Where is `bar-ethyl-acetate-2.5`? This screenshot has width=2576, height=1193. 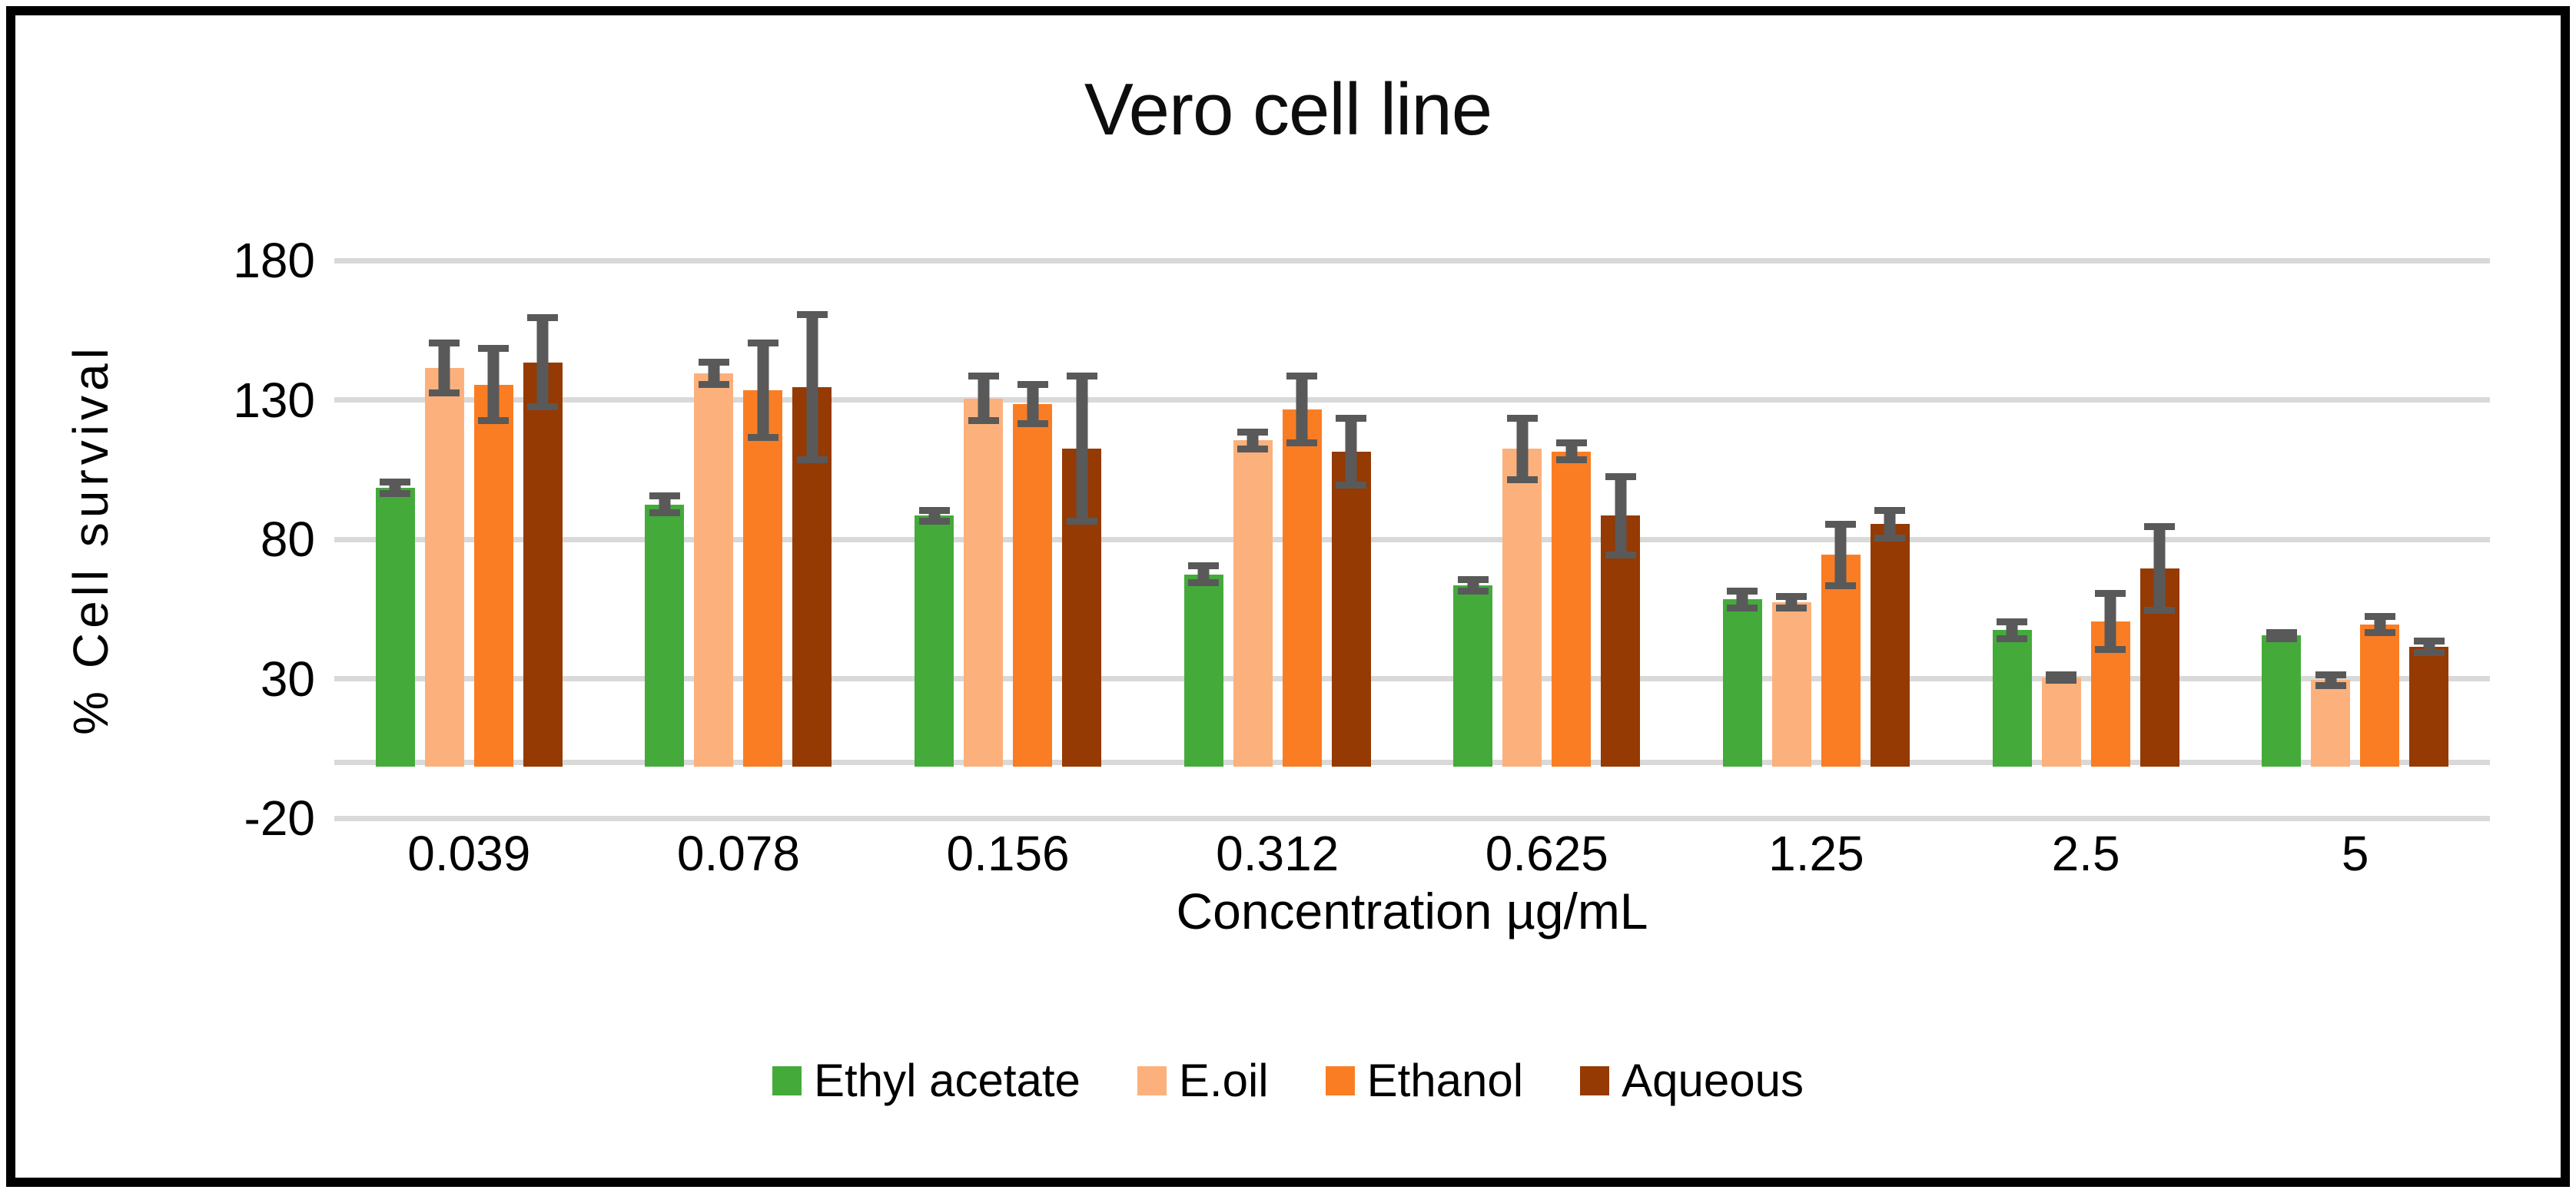 bar-ethyl-acetate-2.5 is located at coordinates (2012, 692).